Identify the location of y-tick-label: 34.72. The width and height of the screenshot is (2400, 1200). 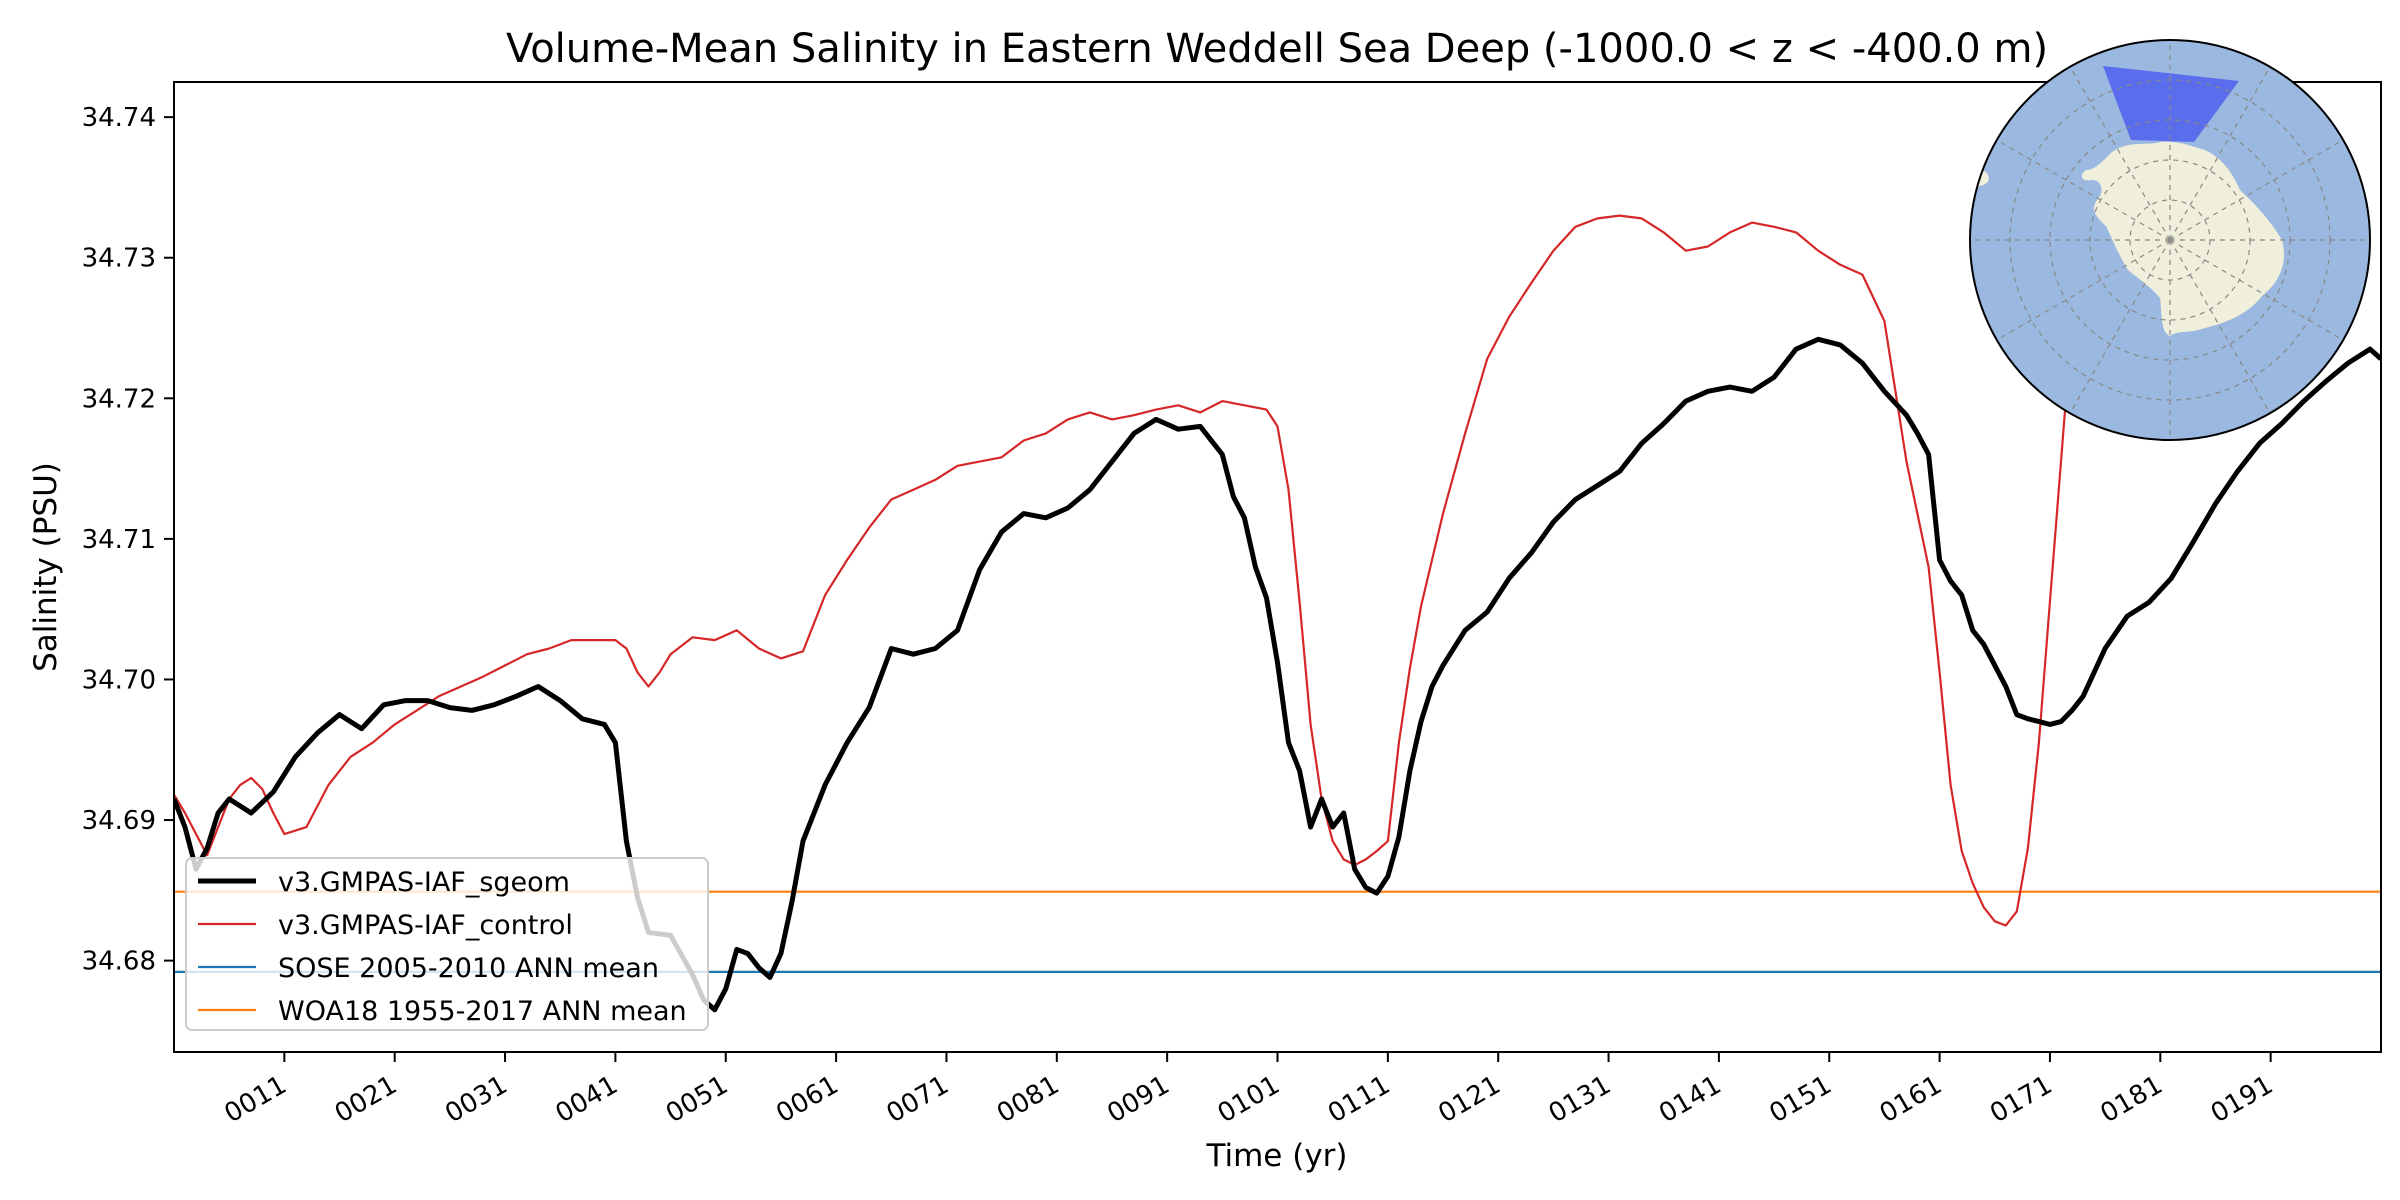
(119, 399).